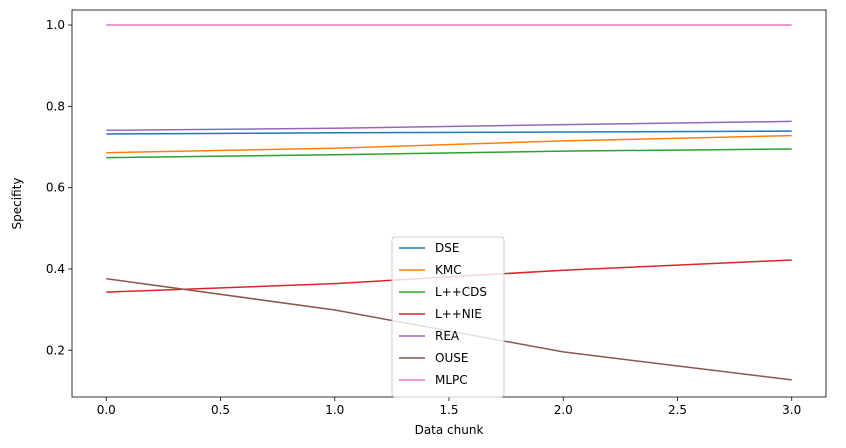  Describe the element at coordinates (449, 430) in the screenshot. I see `x-axis-label: Data chunk` at that location.